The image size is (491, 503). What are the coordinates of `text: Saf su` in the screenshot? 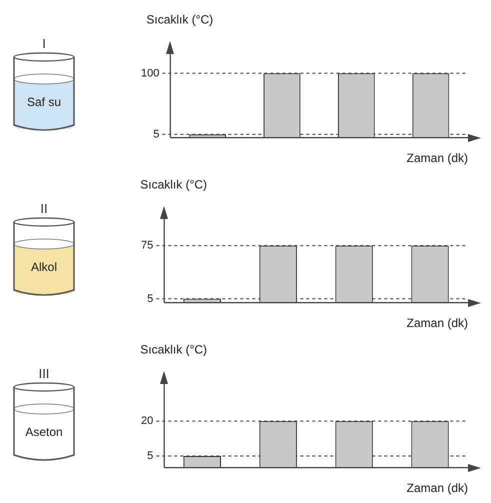 It's located at (44, 102).